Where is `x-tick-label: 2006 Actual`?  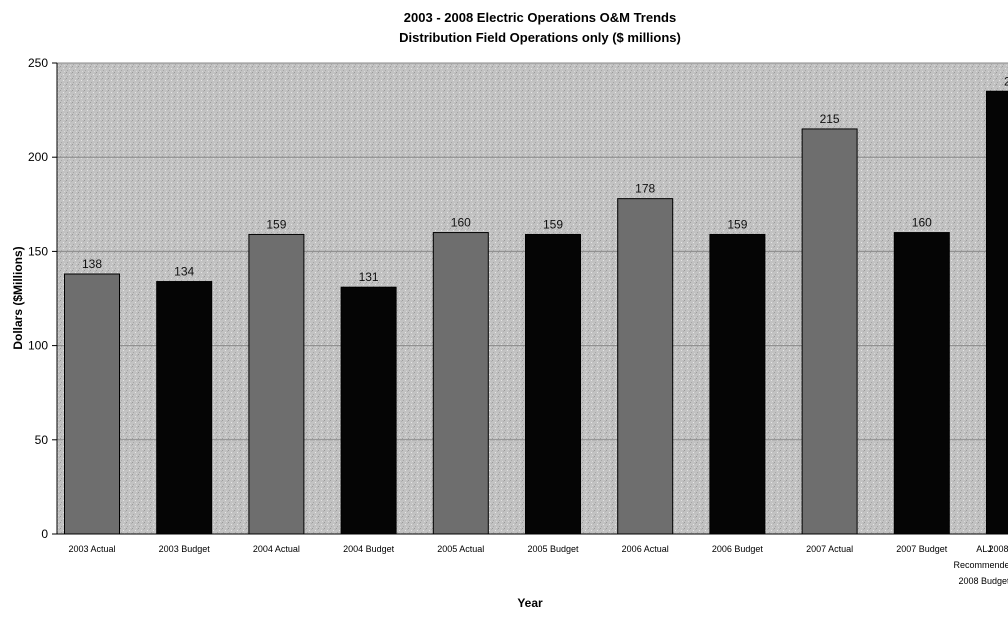 x-tick-label: 2006 Actual is located at coordinates (645, 549).